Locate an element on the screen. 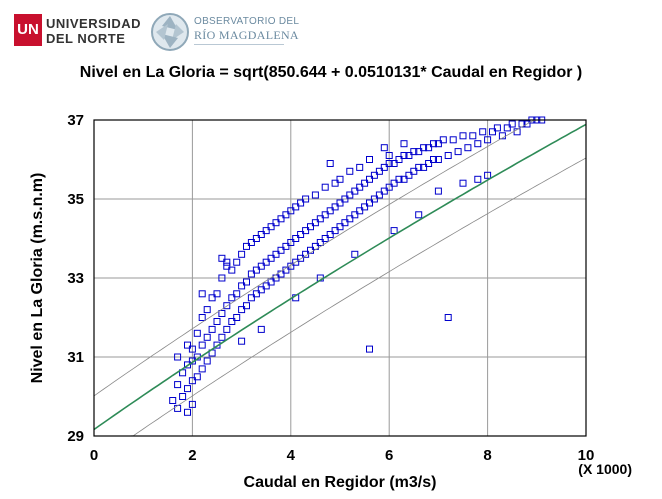 Image resolution: width=662 pixels, height=499 pixels. y-tick-label: 37 is located at coordinates (75, 120).